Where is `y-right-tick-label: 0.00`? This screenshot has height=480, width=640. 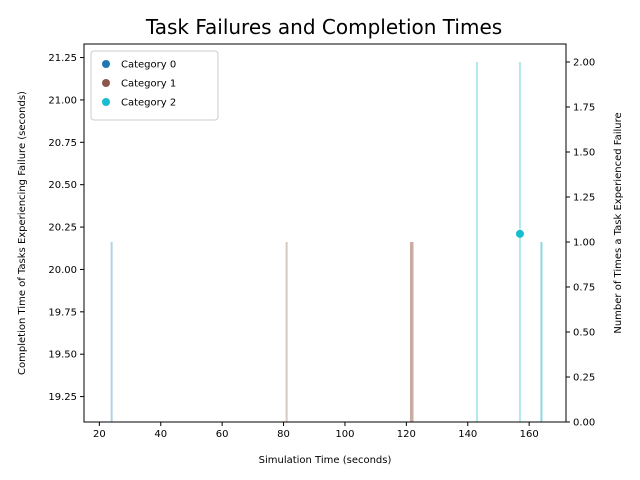 y-right-tick-label: 0.00 is located at coordinates (584, 423).